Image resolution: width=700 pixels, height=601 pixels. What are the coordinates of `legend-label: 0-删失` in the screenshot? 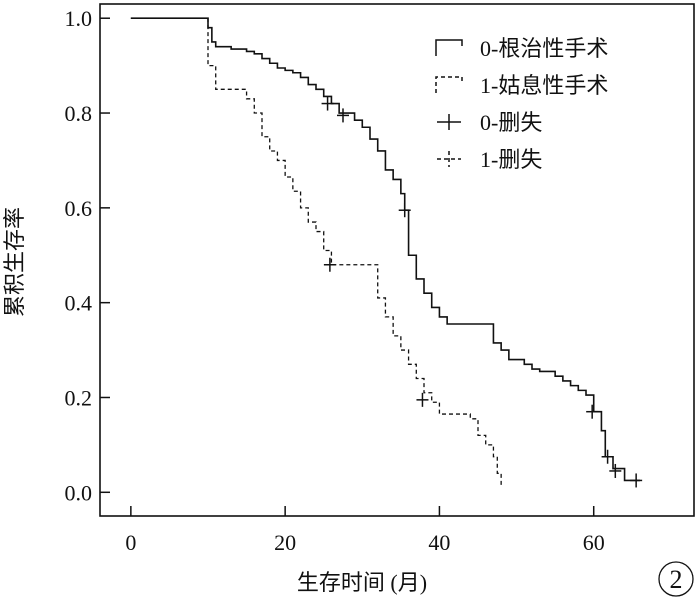 It's located at (511, 122).